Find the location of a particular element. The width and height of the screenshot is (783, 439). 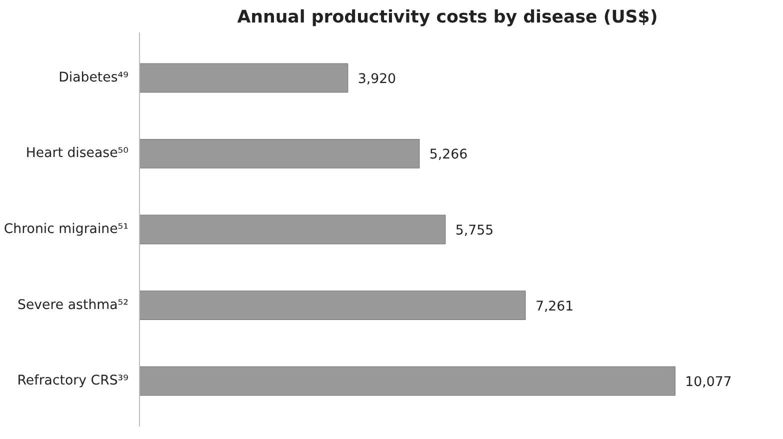

y-tick-label: Heart disease⁵⁰ is located at coordinates (77, 154).